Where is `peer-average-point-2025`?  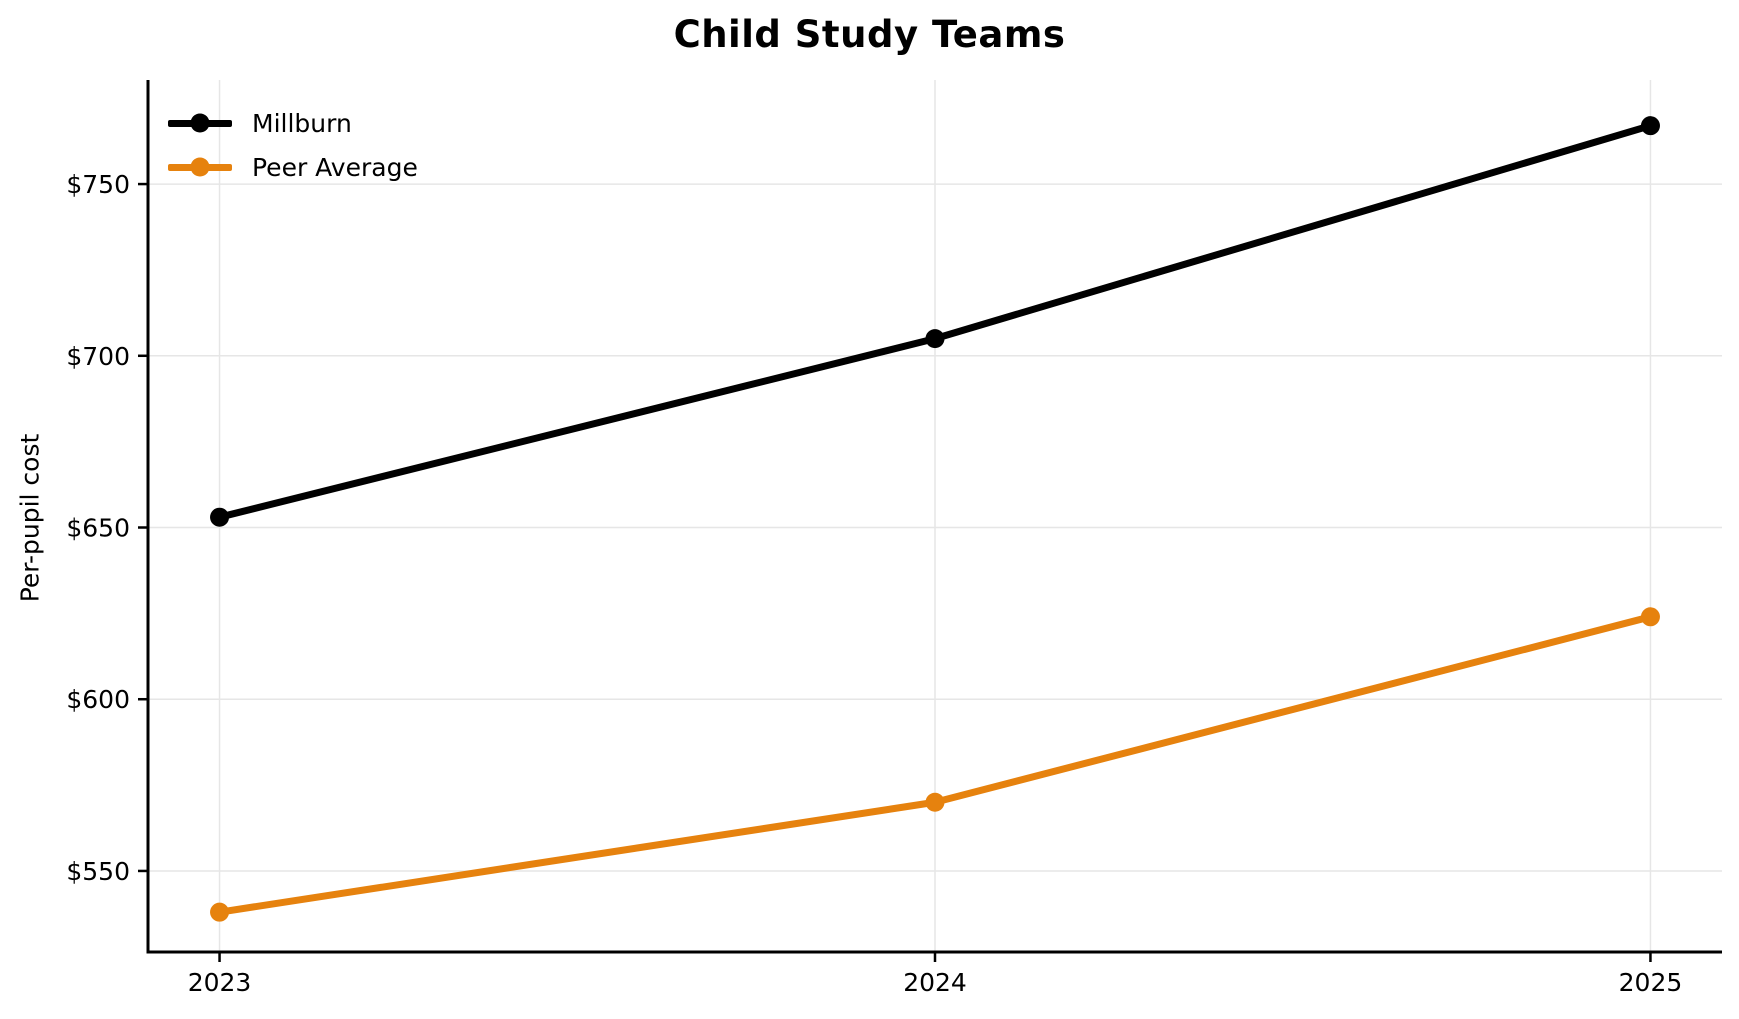
peer-average-point-2025 is located at coordinates (1650, 617).